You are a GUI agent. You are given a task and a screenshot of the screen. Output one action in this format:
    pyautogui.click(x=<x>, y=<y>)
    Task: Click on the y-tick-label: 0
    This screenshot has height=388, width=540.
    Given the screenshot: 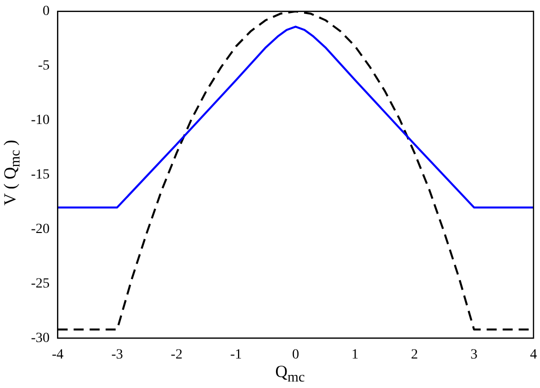 What is the action you would take?
    pyautogui.click(x=46, y=12)
    